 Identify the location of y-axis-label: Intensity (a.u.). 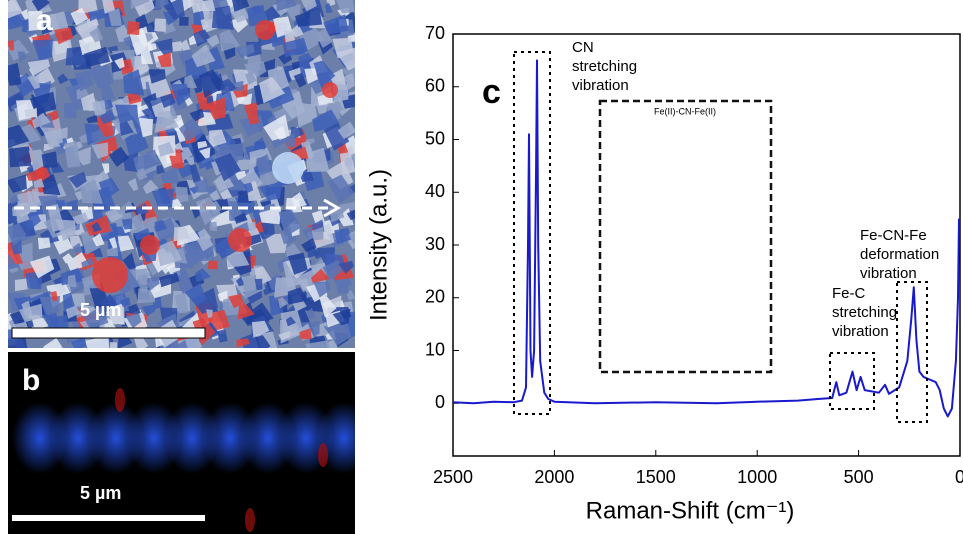
(378, 245).